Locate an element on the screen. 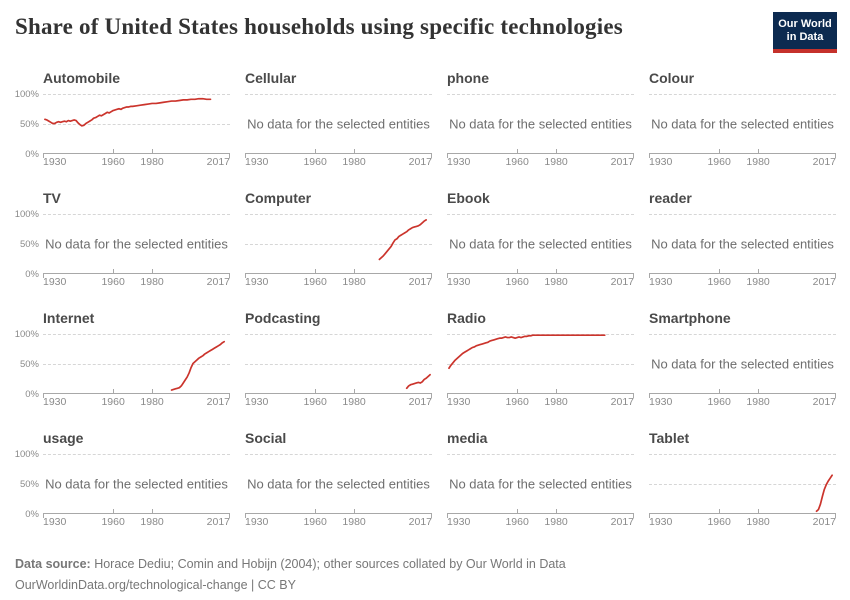 Image resolution: width=850 pixels, height=600 pixels. line-chart-podcasting is located at coordinates (338, 363).